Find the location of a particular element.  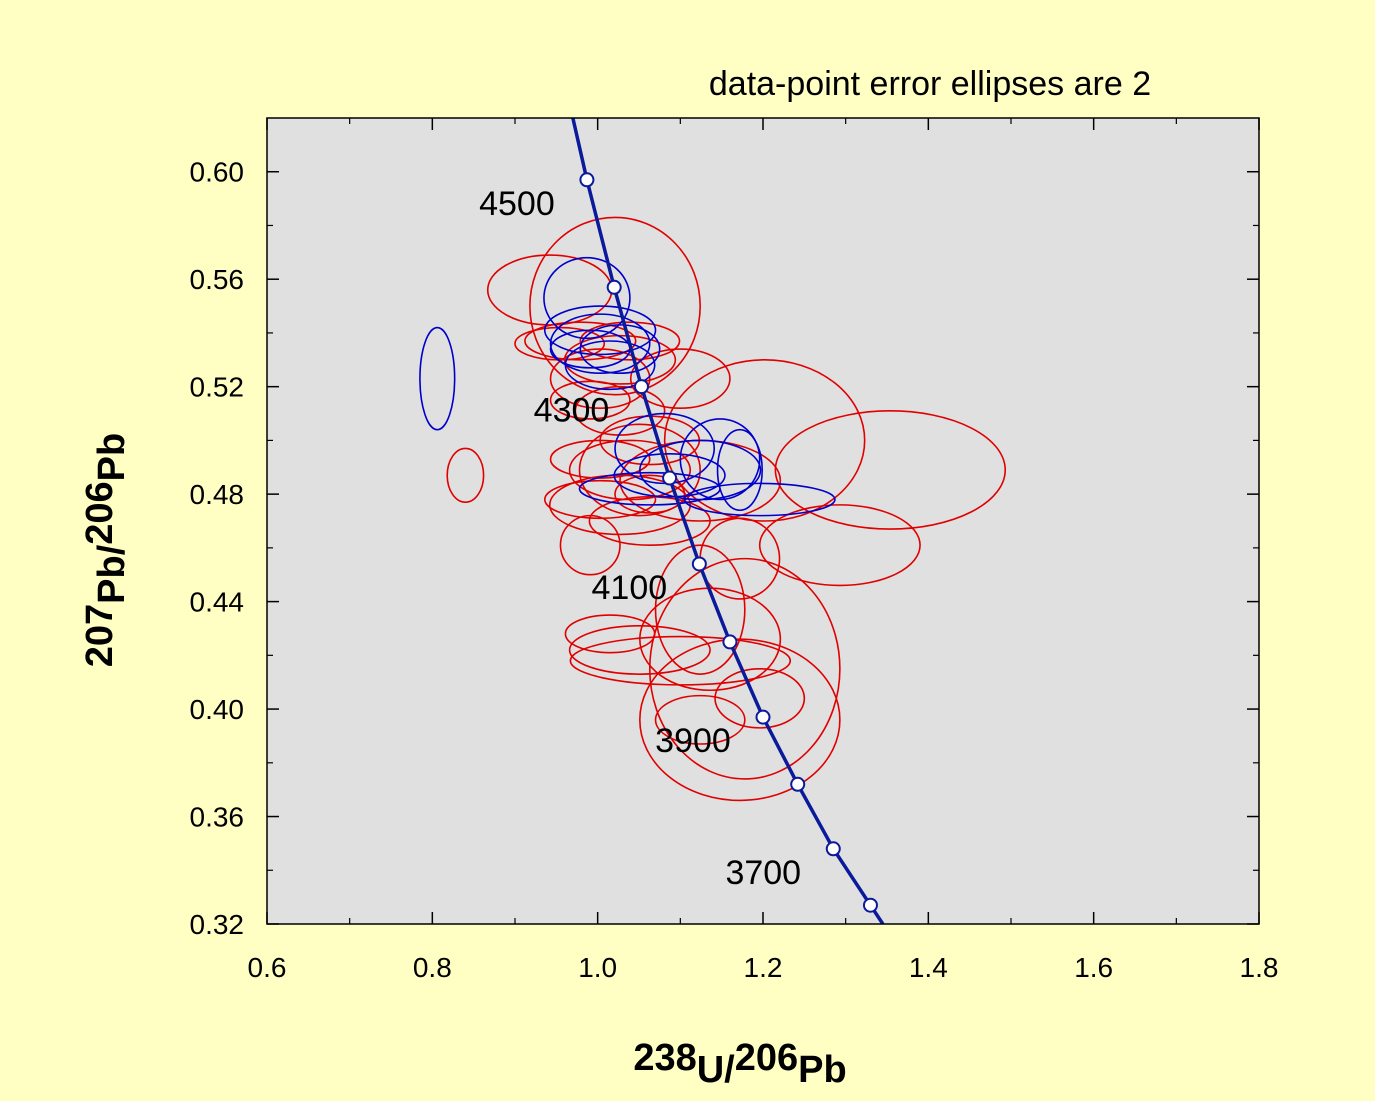

y-label-part: 206 is located at coordinates (100, 512).